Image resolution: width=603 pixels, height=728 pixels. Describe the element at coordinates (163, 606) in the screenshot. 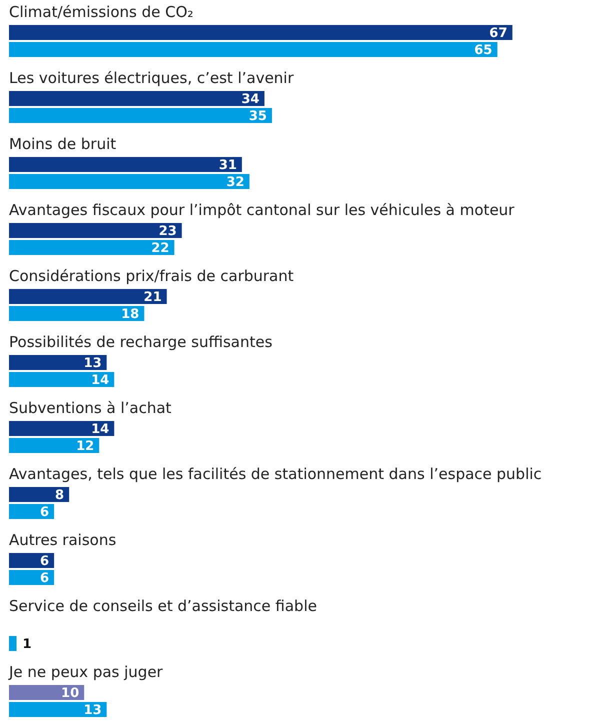

I see `y-tick-label: Service de conseils et d’assistance fiable` at that location.